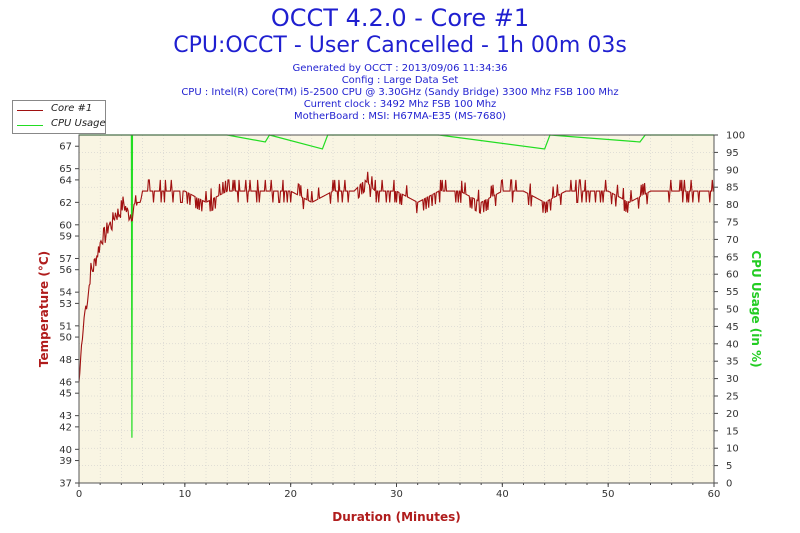  I want to click on chart-subtitle: CPU:OCCT - User Cancelled - 1h 00m 03s, so click(400, 45).